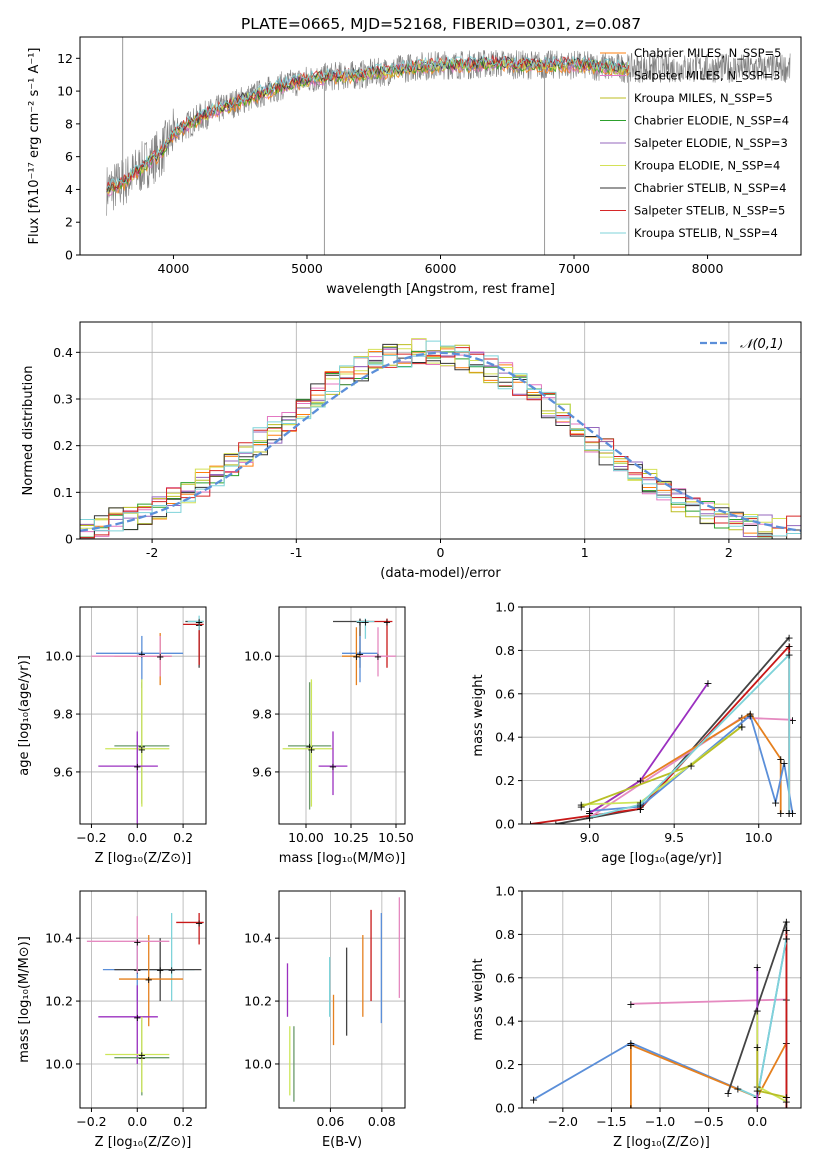 The height and width of the screenshot is (1170, 819). What do you see at coordinates (707, 166) in the screenshot?
I see `legend-entry: Kroupa ELODIE, N_SSP=4` at bounding box center [707, 166].